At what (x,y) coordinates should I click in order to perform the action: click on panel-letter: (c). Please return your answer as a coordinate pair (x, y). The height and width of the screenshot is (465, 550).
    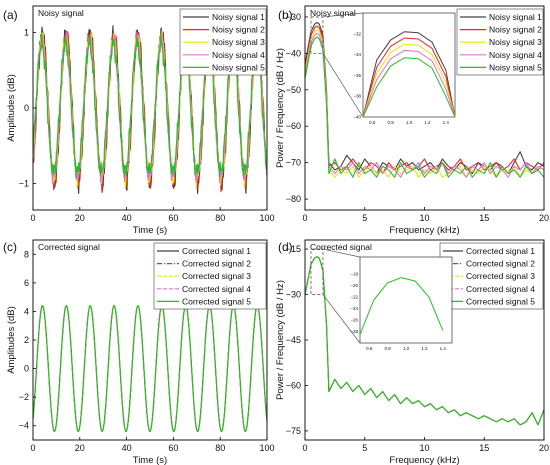
    Looking at the image, I should click on (10, 247).